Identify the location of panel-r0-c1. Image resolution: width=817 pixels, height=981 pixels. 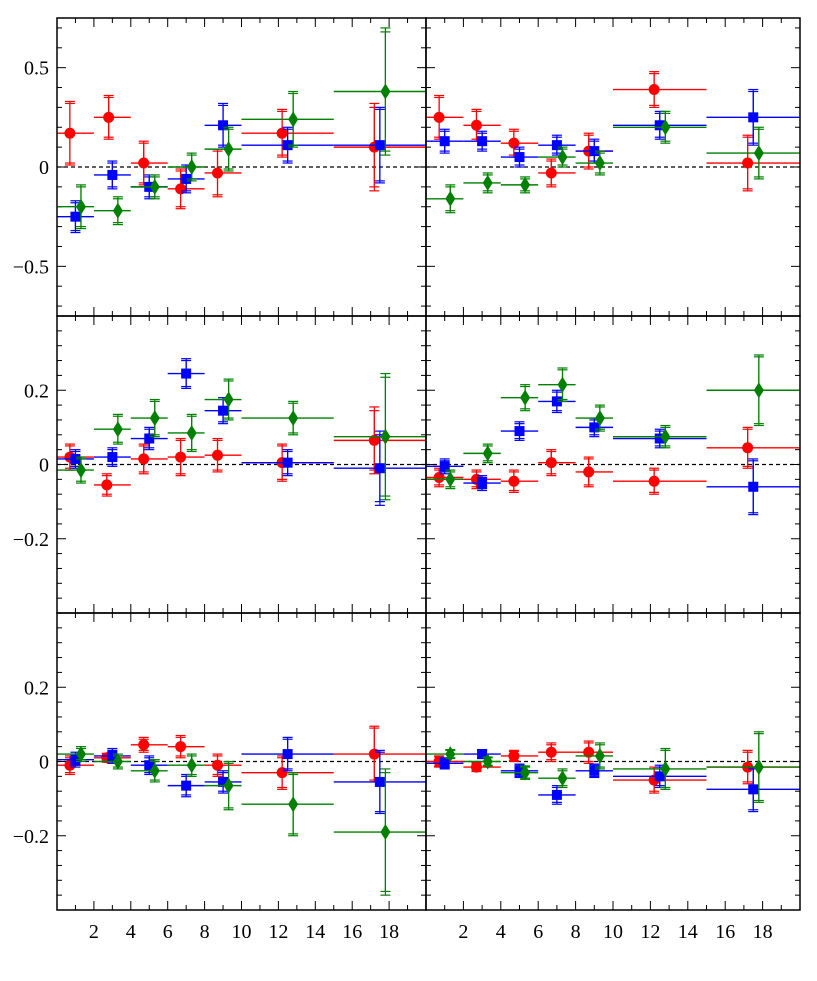
(613, 167).